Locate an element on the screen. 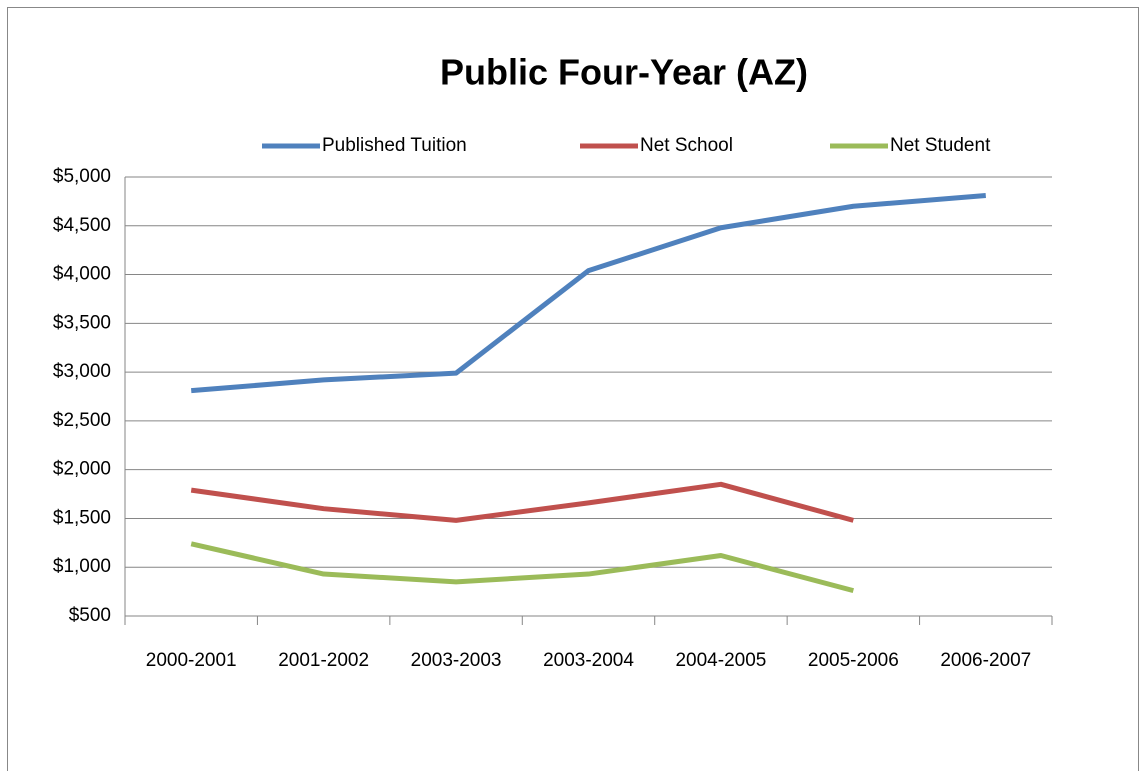  x-tick-label: 2001-2002 is located at coordinates (323, 660).